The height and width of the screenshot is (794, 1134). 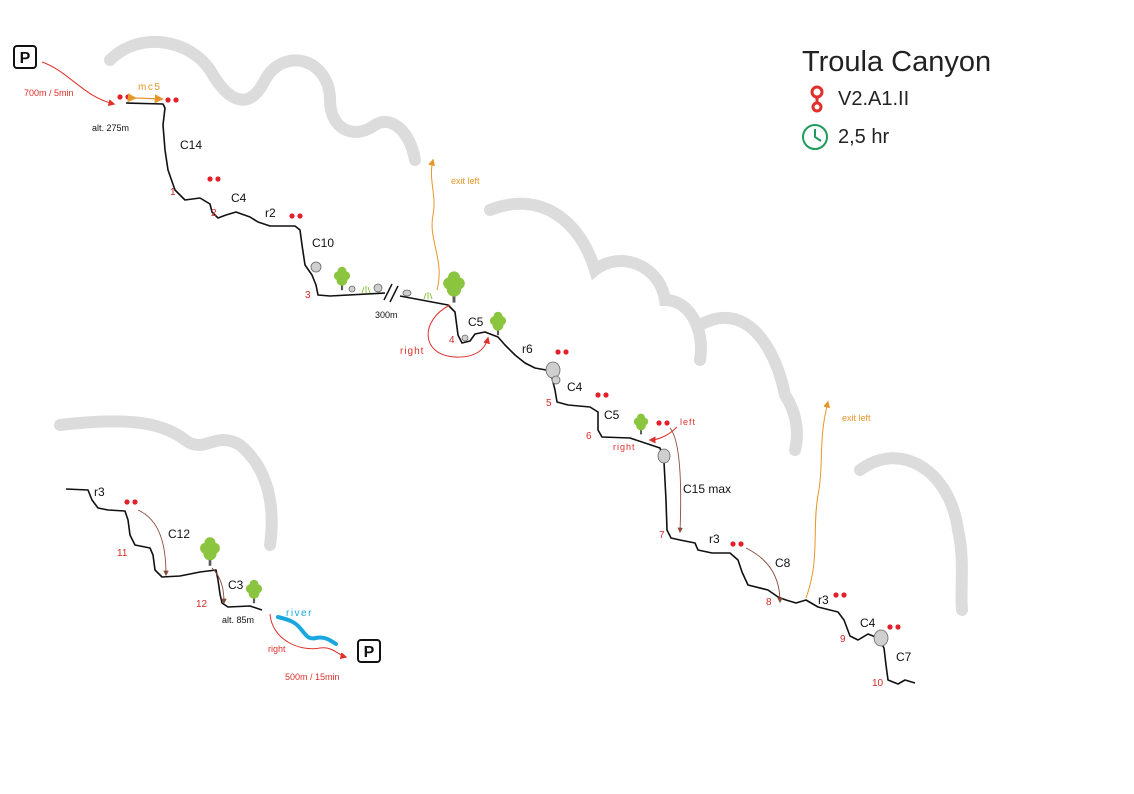 I want to click on drop-label: C14, so click(x=191, y=145).